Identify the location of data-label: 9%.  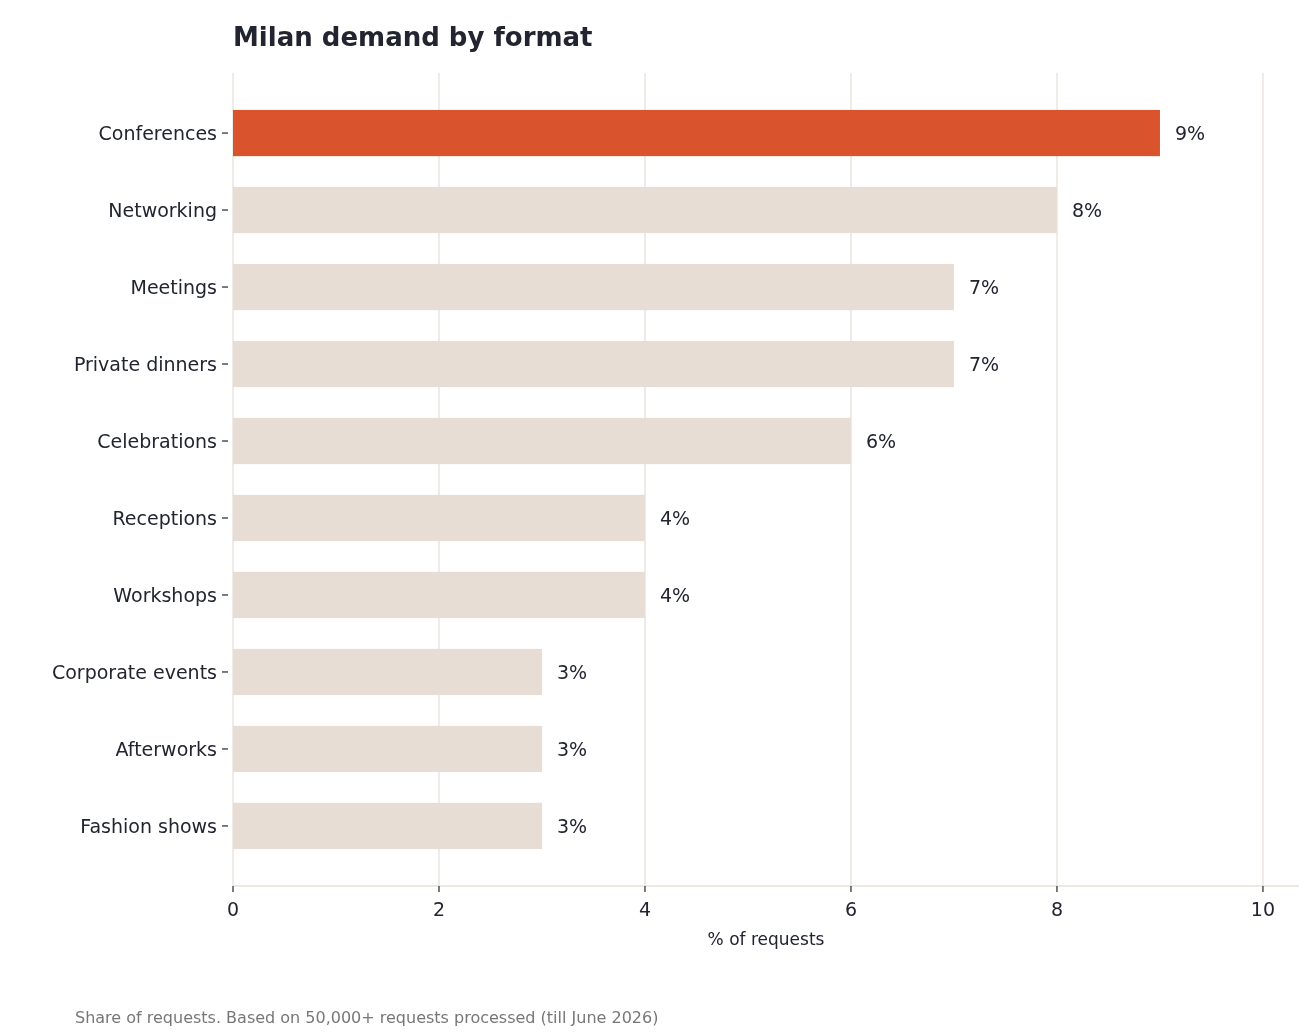
(1190, 132).